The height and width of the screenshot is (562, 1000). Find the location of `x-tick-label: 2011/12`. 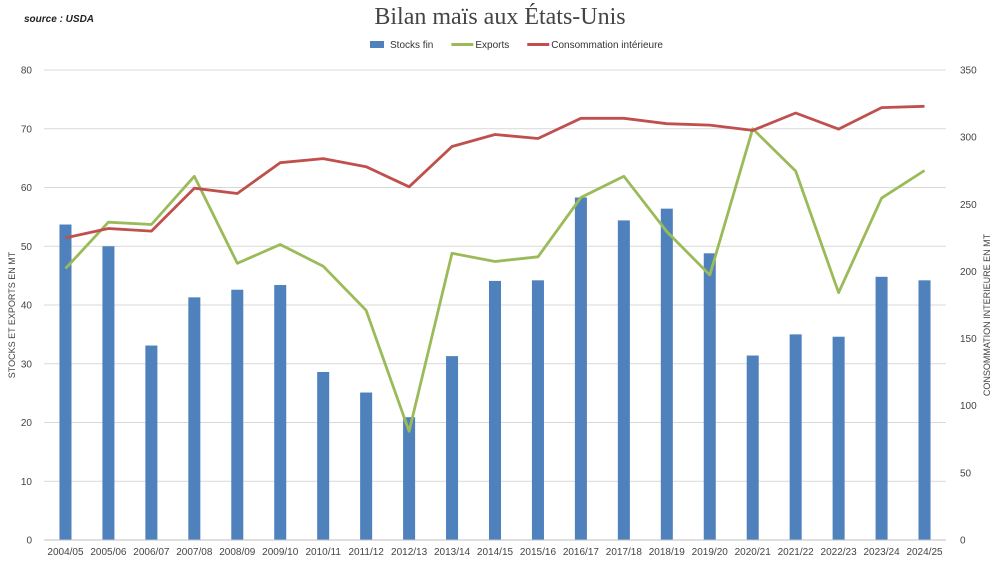

x-tick-label: 2011/12 is located at coordinates (366, 552).